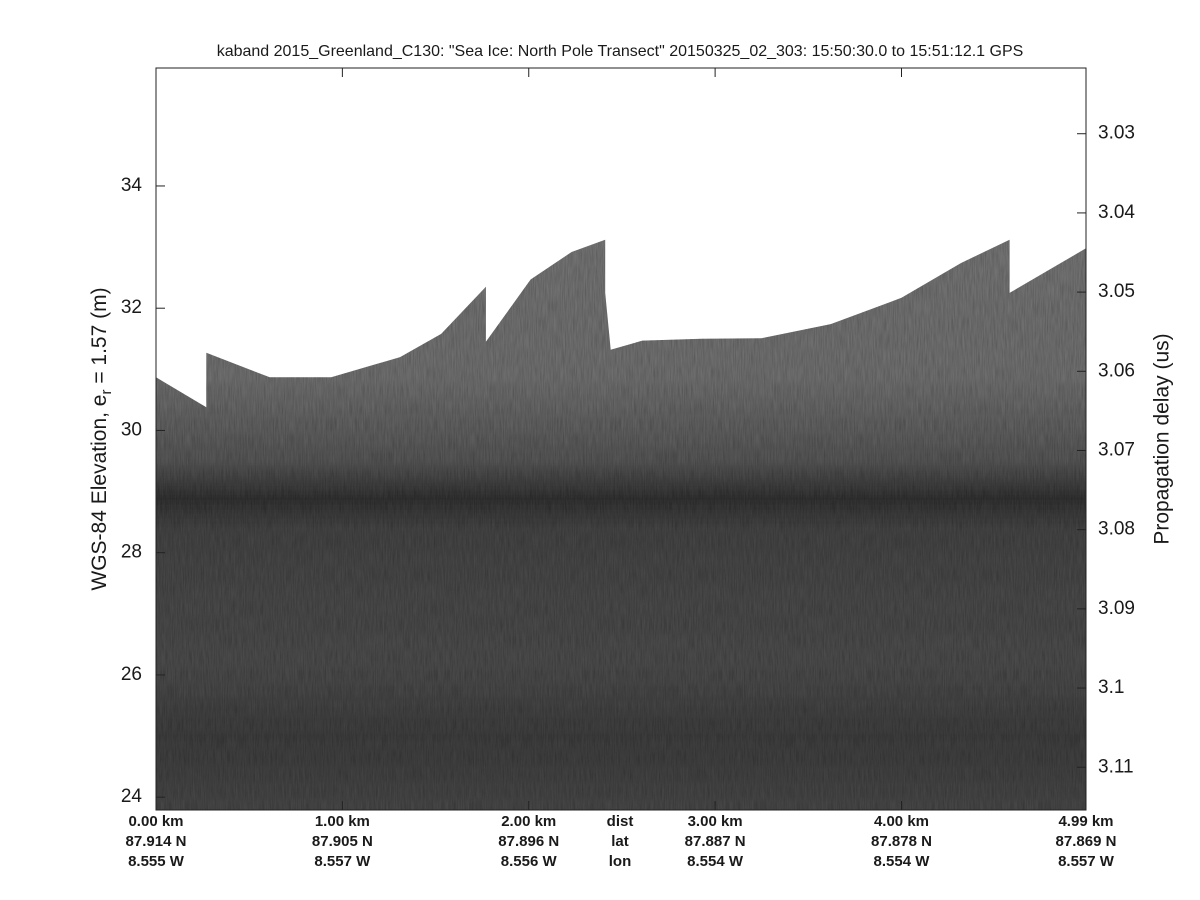  I want to click on x-tick-label: 4.99 km, so click(1085, 821).